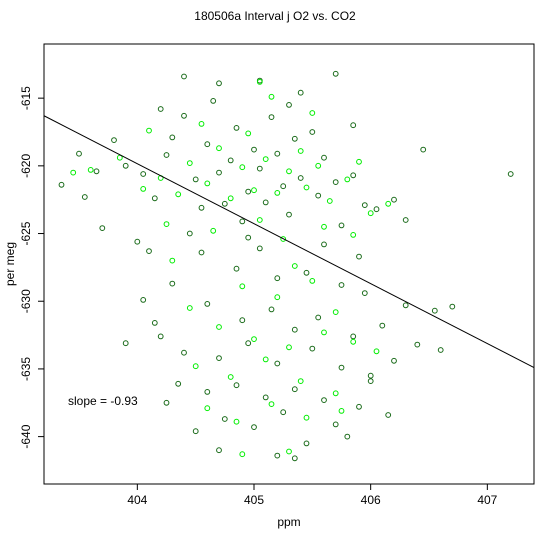 The image size is (550, 550). Describe the element at coordinates (312, 495) in the screenshot. I see `x-axis: 404 405 406 407` at that location.